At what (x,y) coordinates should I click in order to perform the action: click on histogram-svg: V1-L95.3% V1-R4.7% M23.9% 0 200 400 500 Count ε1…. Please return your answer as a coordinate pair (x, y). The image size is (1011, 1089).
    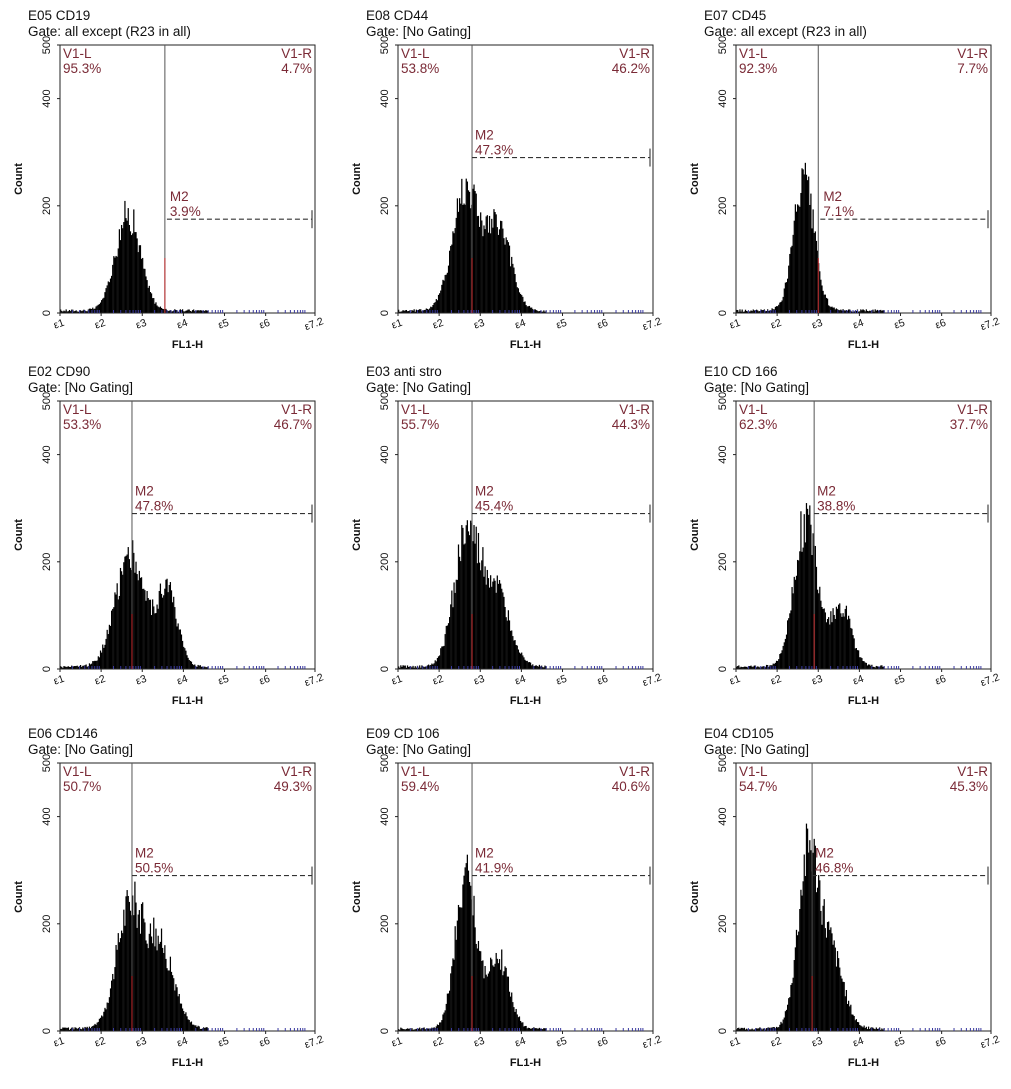
    Looking at the image, I should click on (169, 193).